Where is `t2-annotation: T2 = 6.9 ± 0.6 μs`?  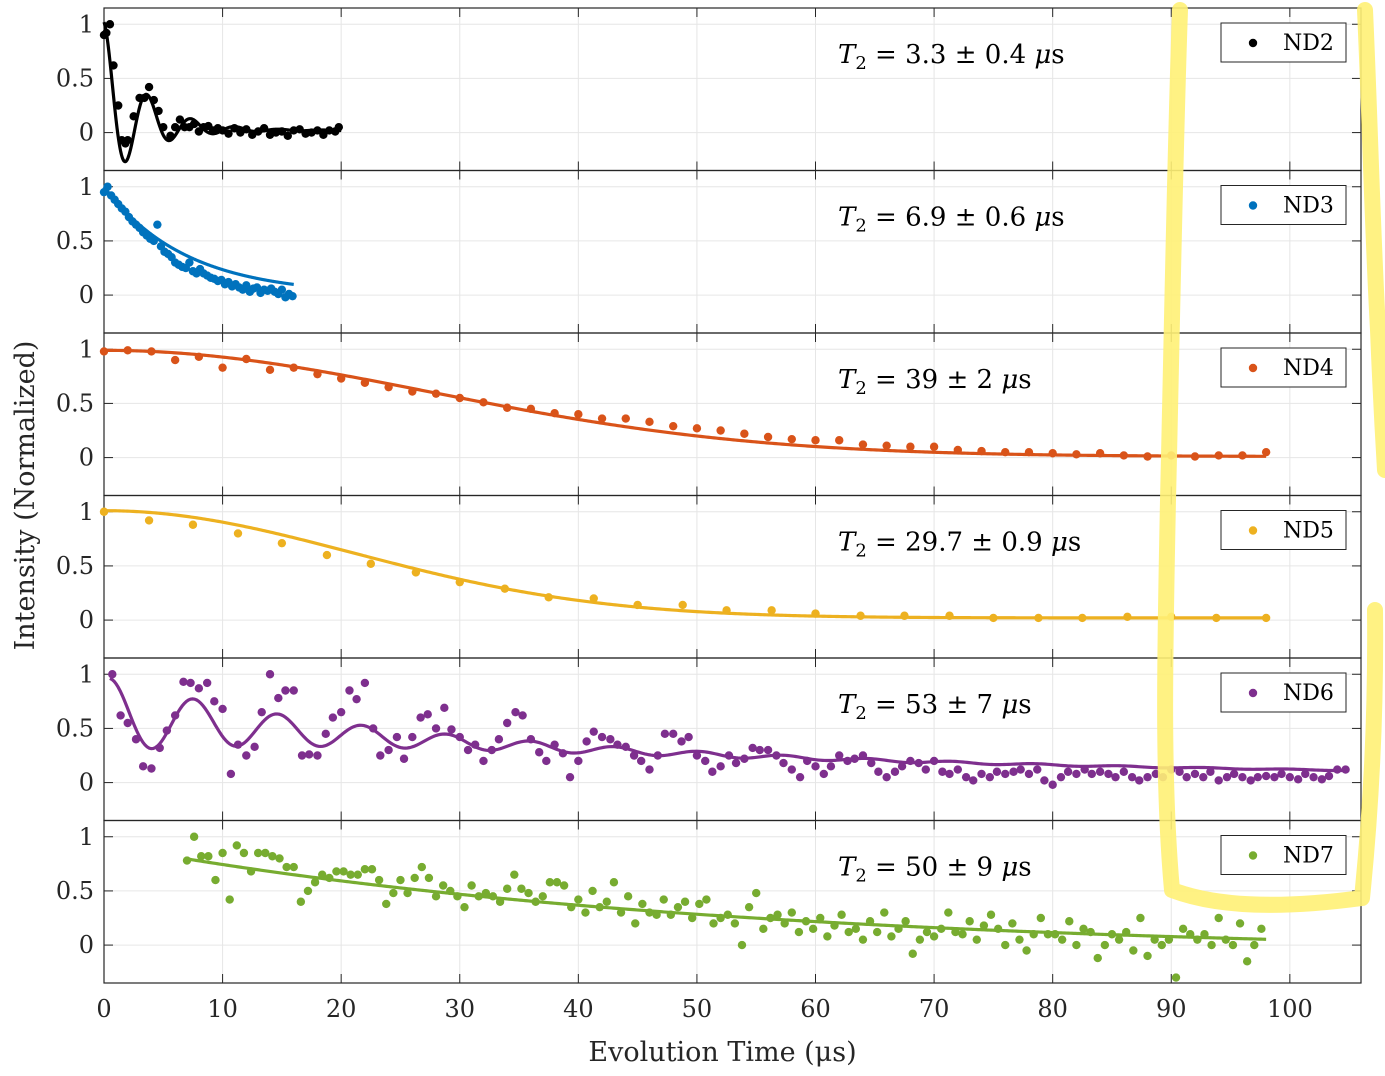 t2-annotation: T2 = 6.9 ± 0.6 μs is located at coordinates (951, 220).